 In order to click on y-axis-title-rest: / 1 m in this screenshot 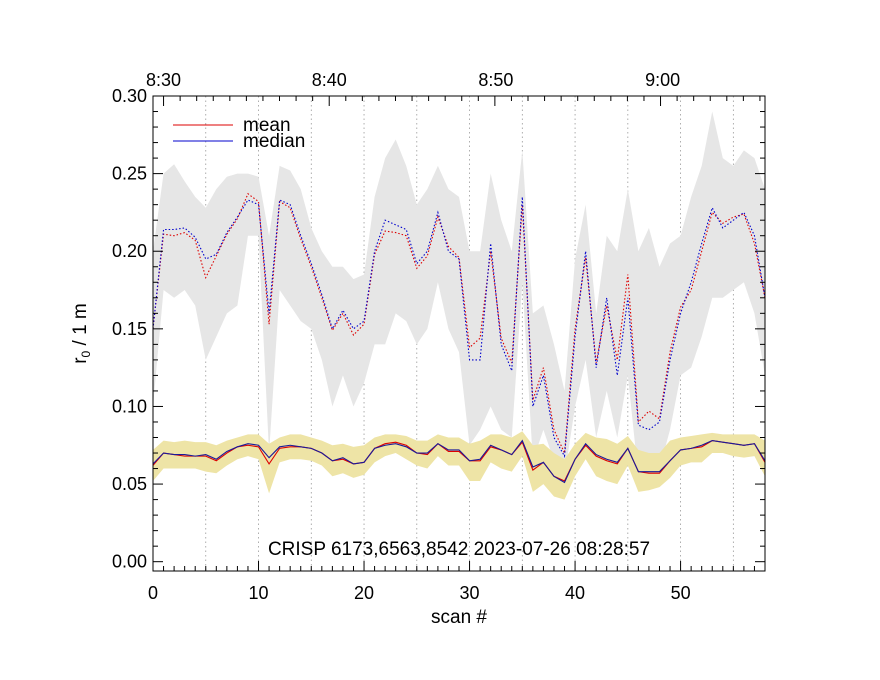, I will do `click(80, 327)`.